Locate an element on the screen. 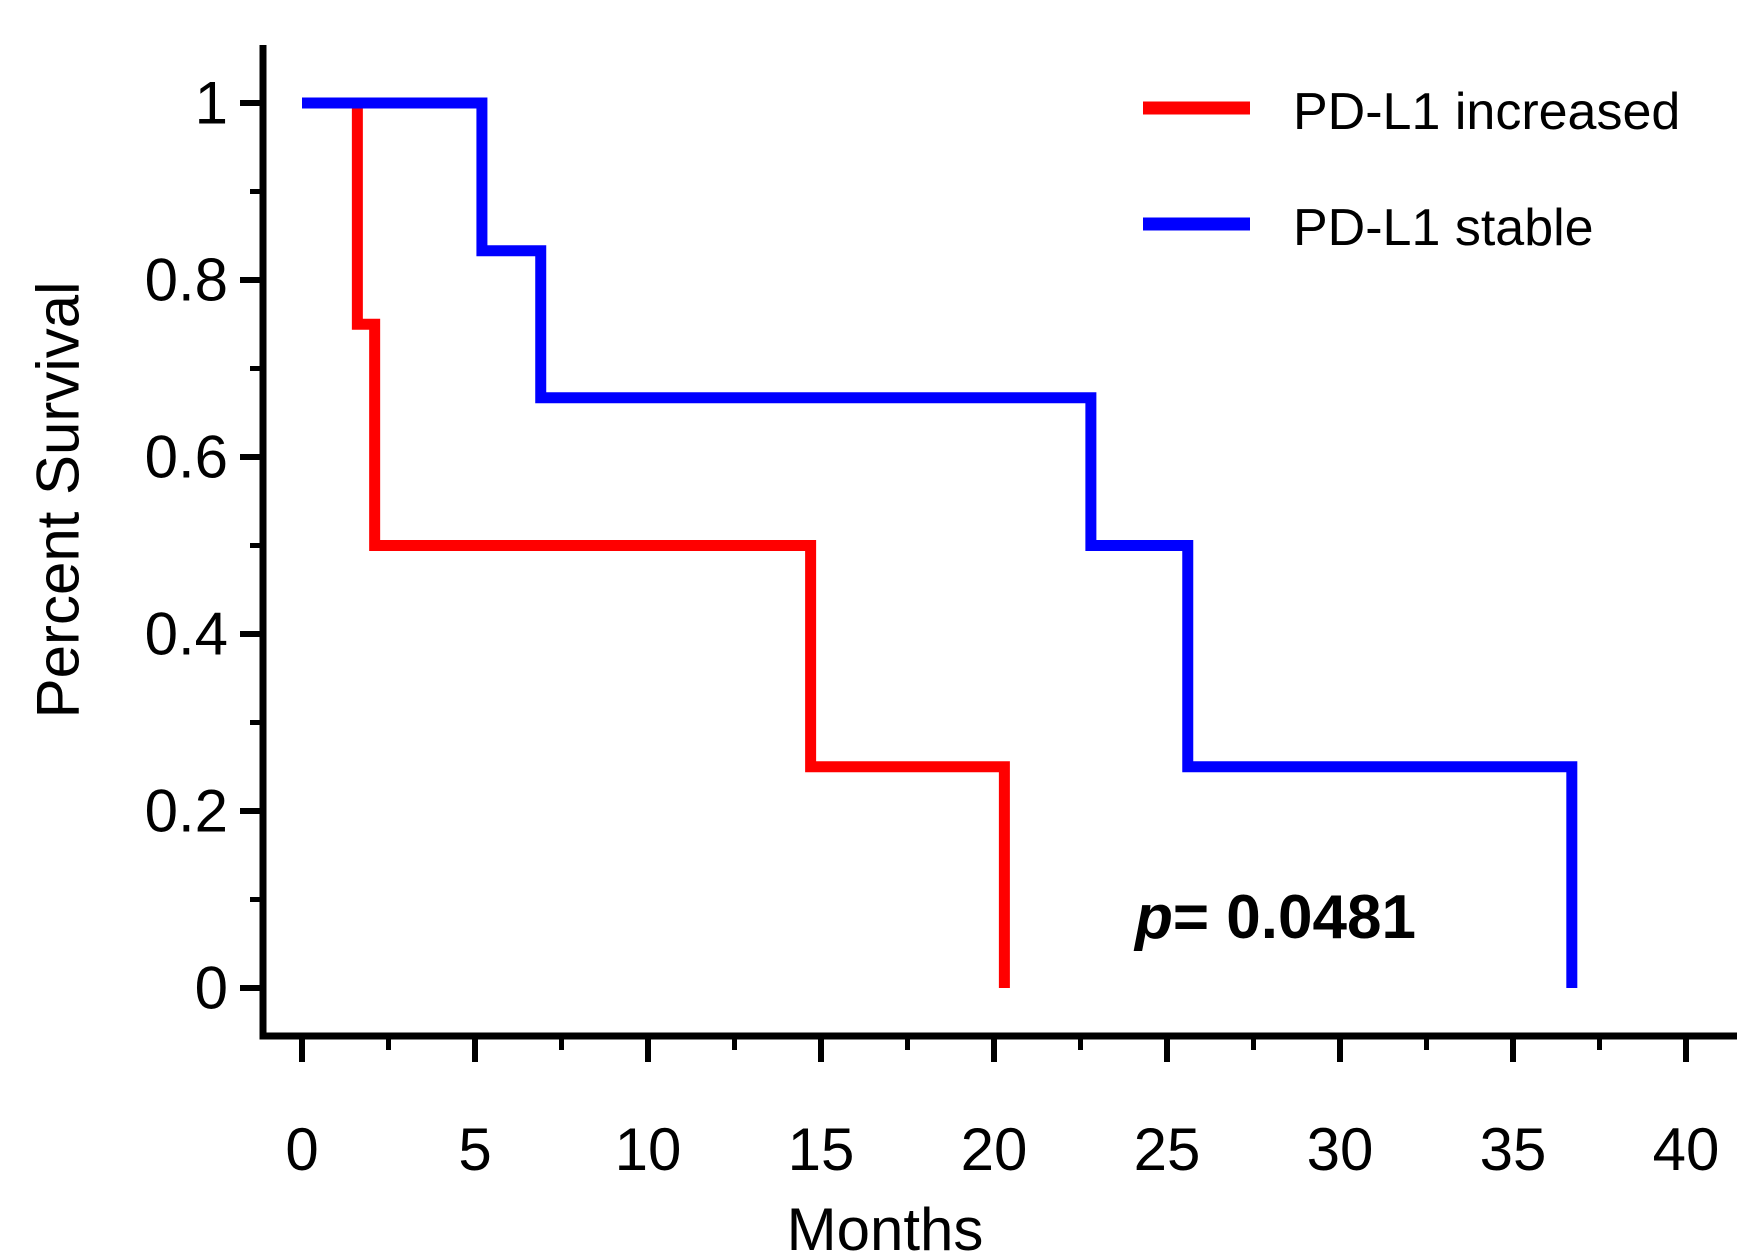 Image resolution: width=1761 pixels, height=1257 pixels. y-axis-title: Percent Survival is located at coordinates (58, 500).